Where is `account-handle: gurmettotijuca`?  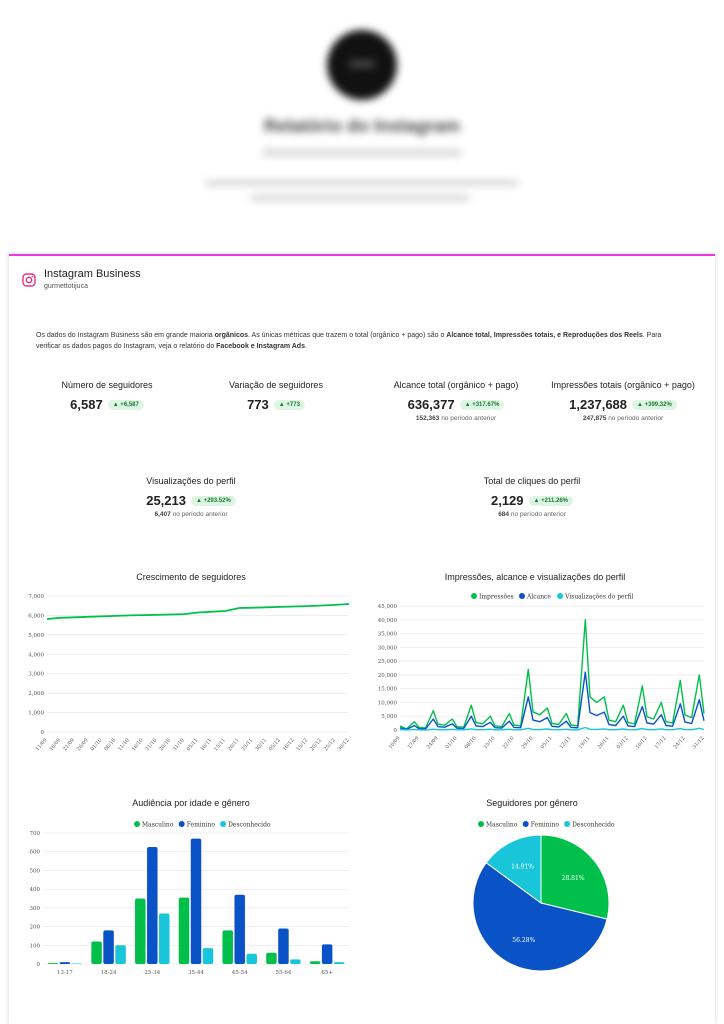
account-handle: gurmettotijuca is located at coordinates (66, 286).